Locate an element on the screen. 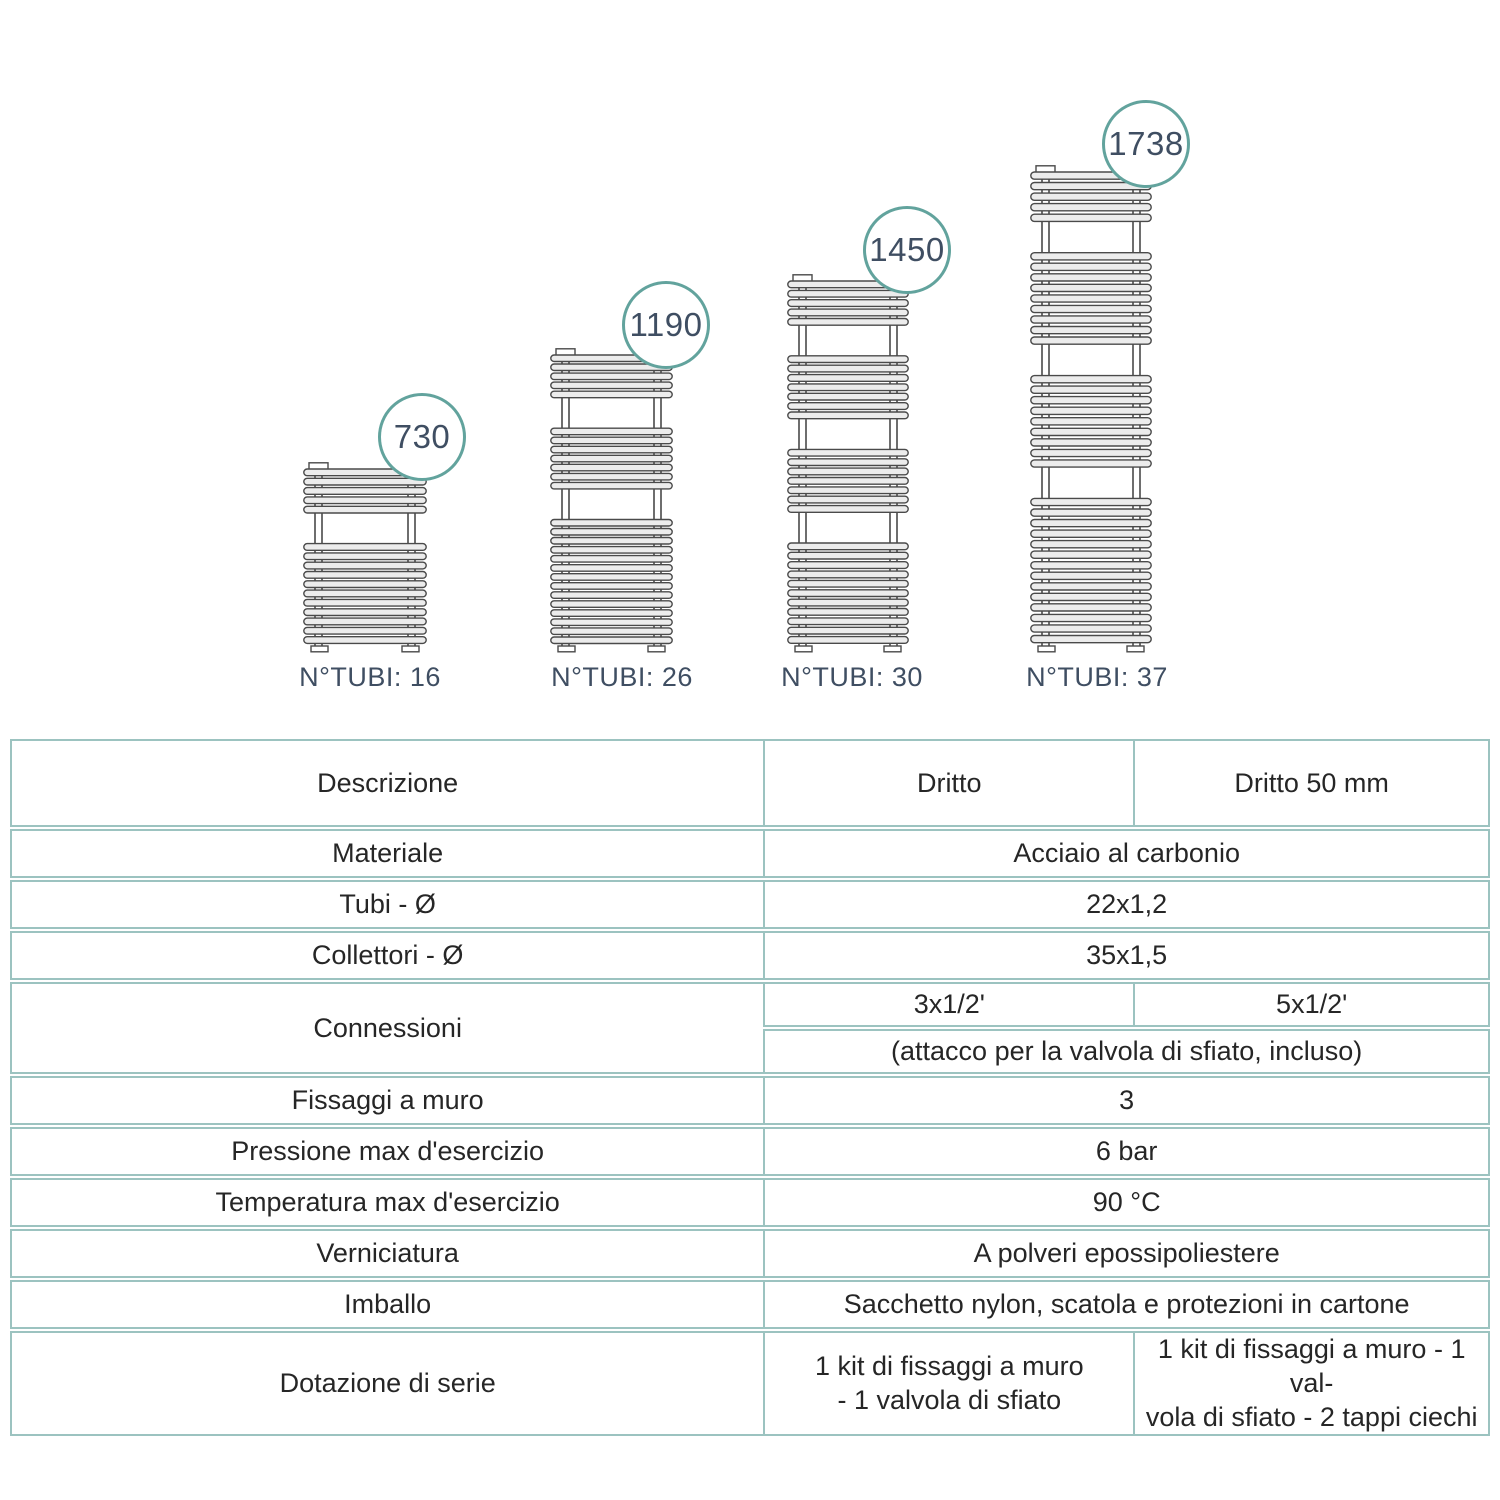 This screenshot has height=1500, width=1500. height-value: 1450 is located at coordinates (907, 249).